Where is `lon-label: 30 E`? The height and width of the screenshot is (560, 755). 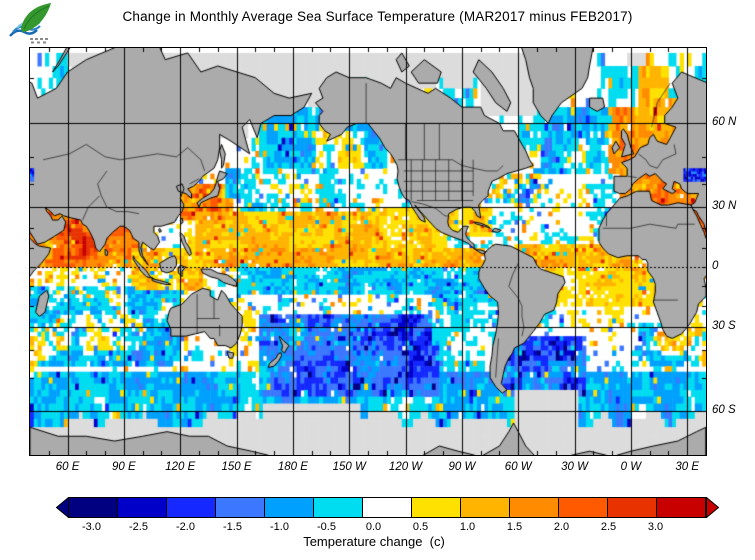 lon-label: 30 E is located at coordinates (687, 467).